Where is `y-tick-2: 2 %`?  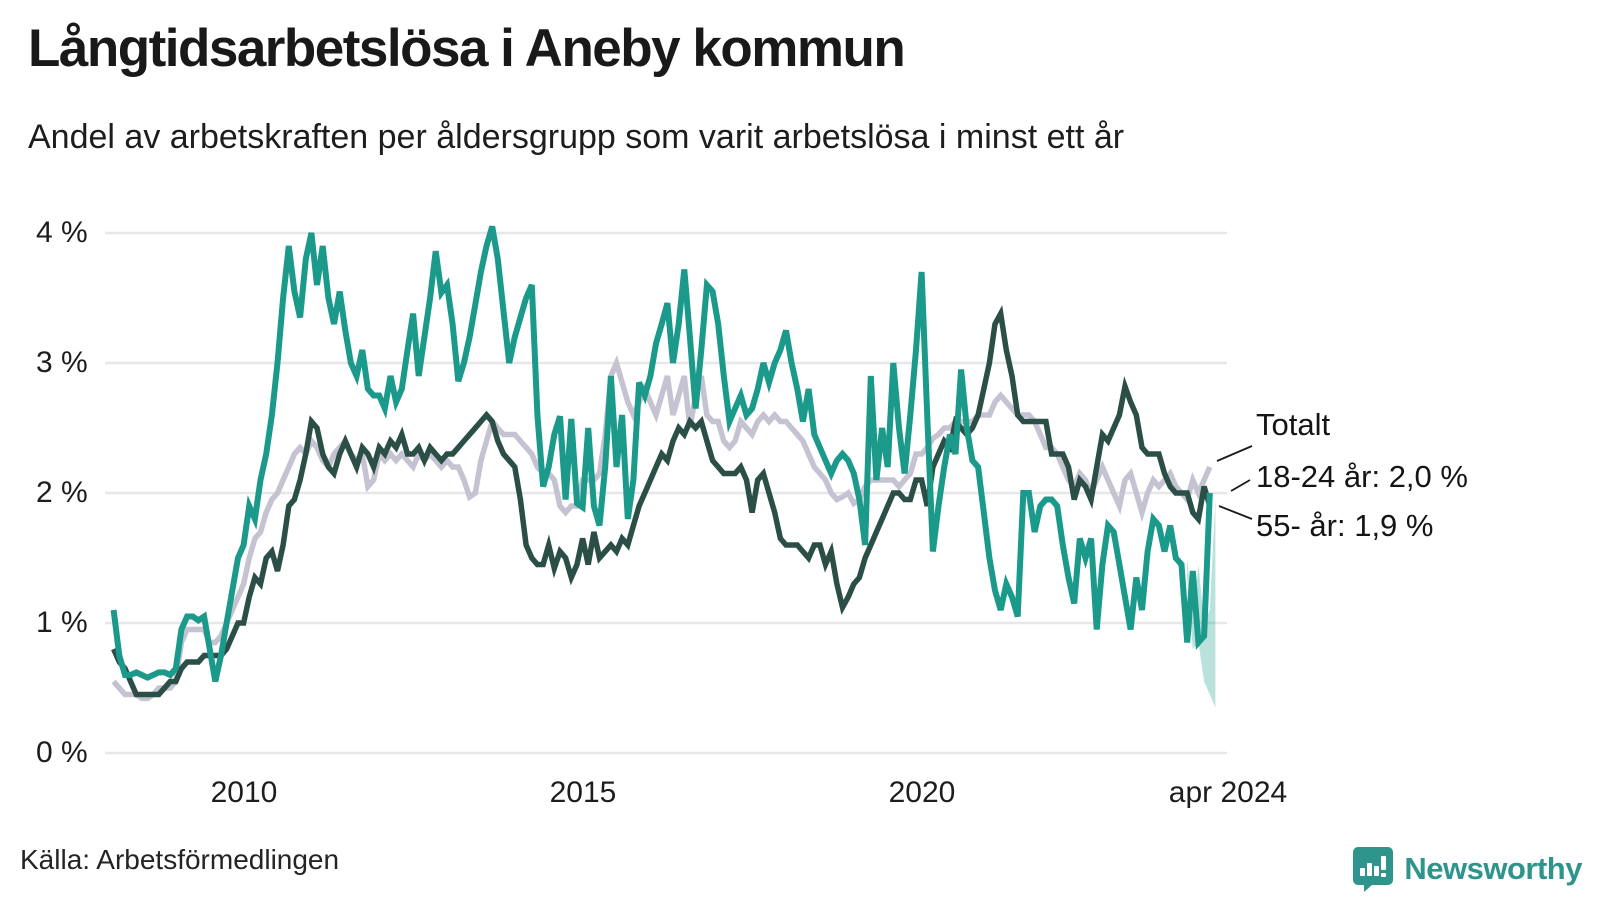 y-tick-2: 2 % is located at coordinates (62, 492).